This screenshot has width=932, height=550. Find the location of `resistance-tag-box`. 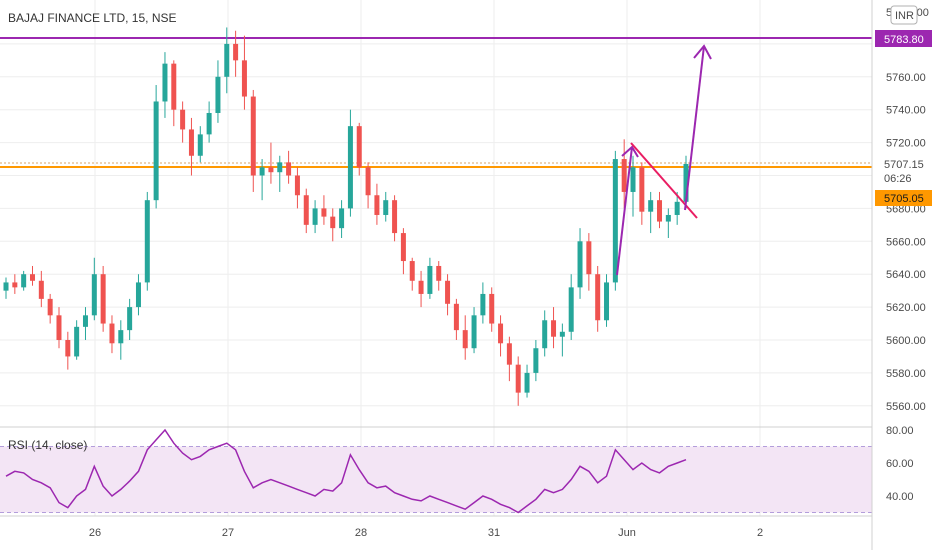

resistance-tag-box is located at coordinates (903, 38).